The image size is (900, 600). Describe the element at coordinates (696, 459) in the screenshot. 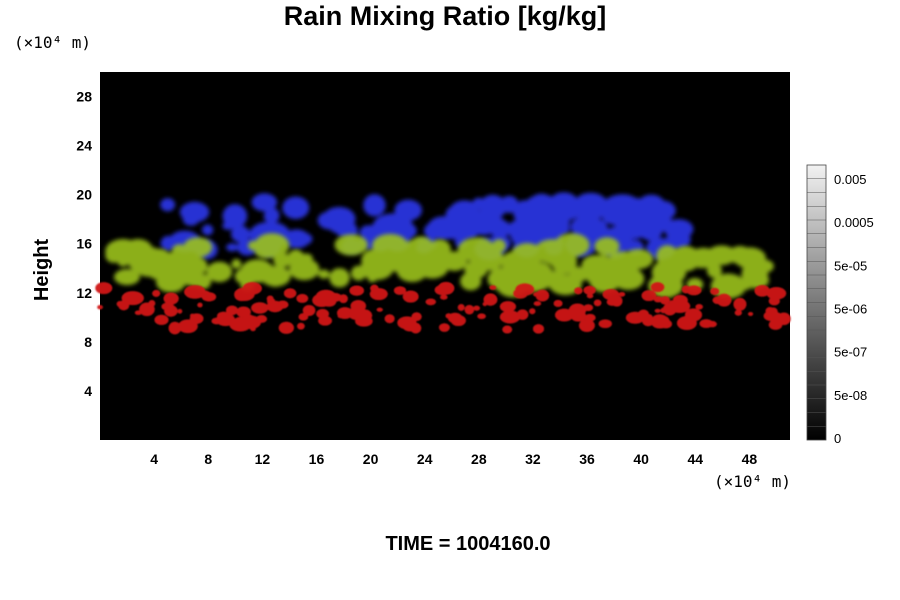

I see `x-tick-label: 44` at that location.